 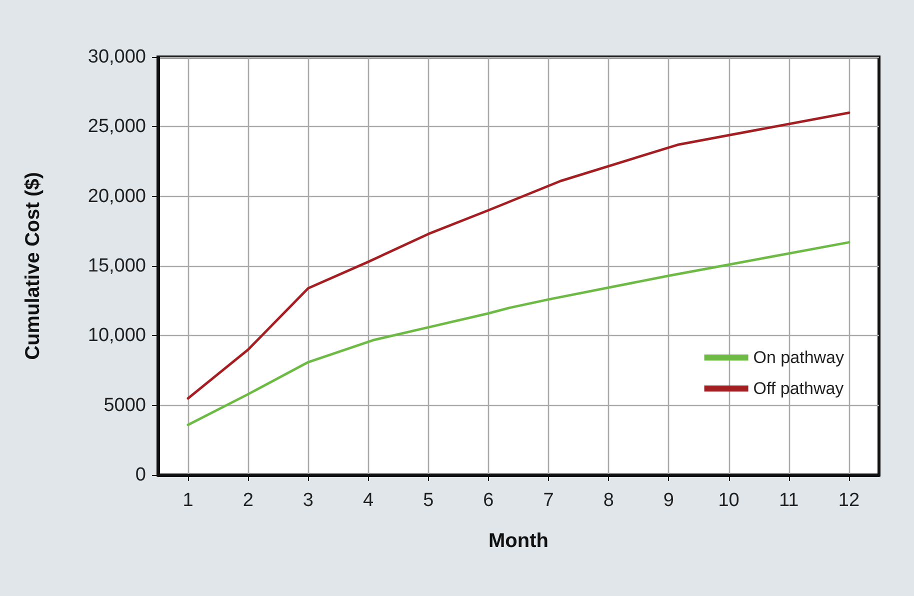 I want to click on x-tick-label: 8, so click(x=608, y=500).